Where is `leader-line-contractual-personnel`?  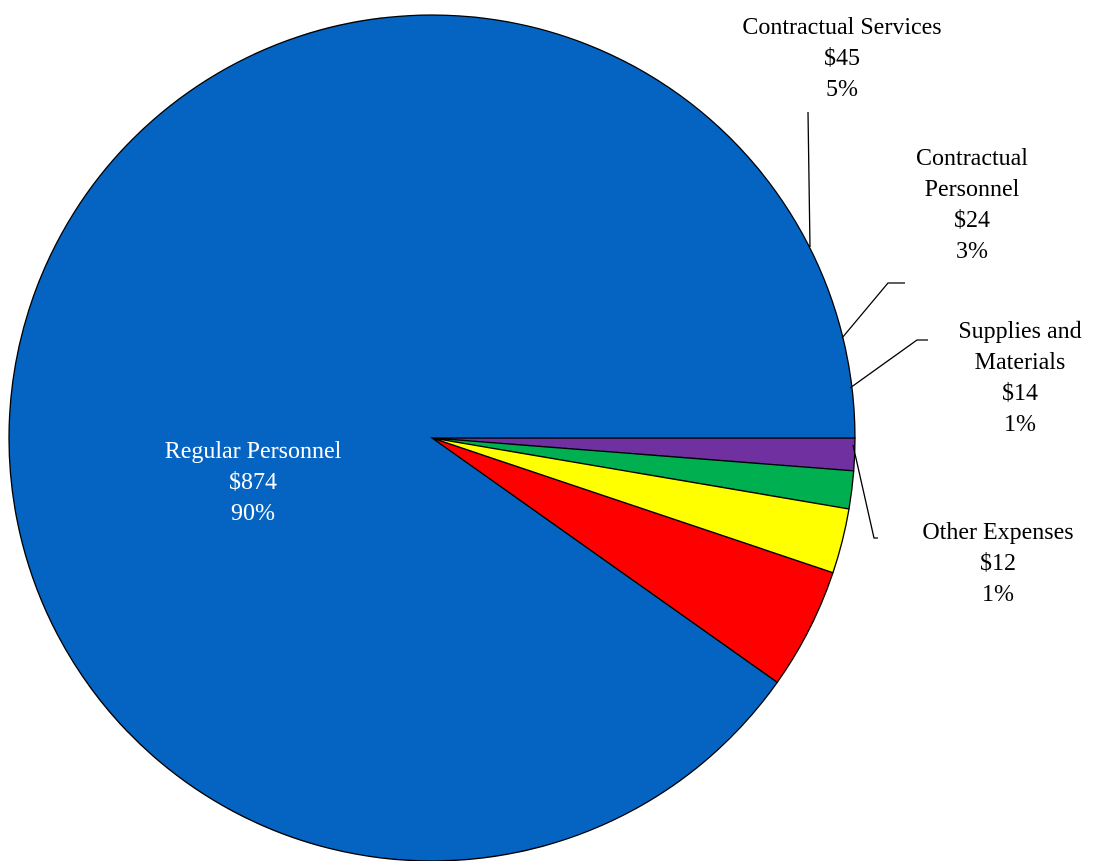
leader-line-contractual-personnel is located at coordinates (873, 310).